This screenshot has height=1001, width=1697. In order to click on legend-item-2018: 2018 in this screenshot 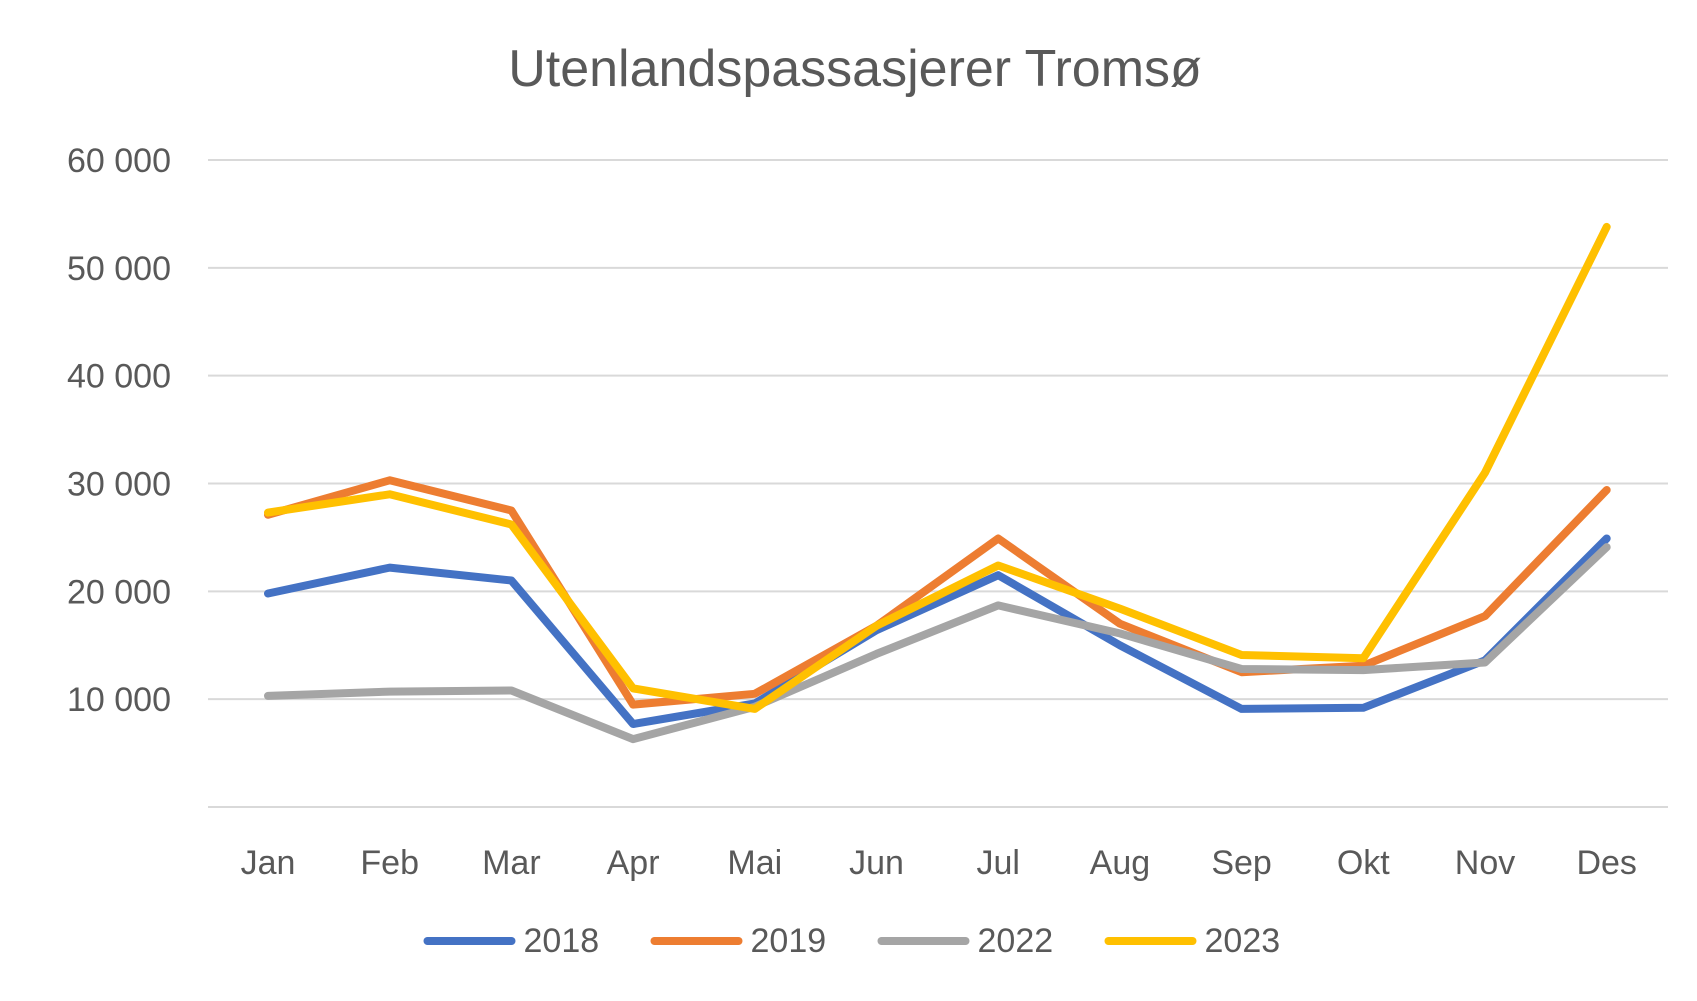, I will do `click(511, 941)`.